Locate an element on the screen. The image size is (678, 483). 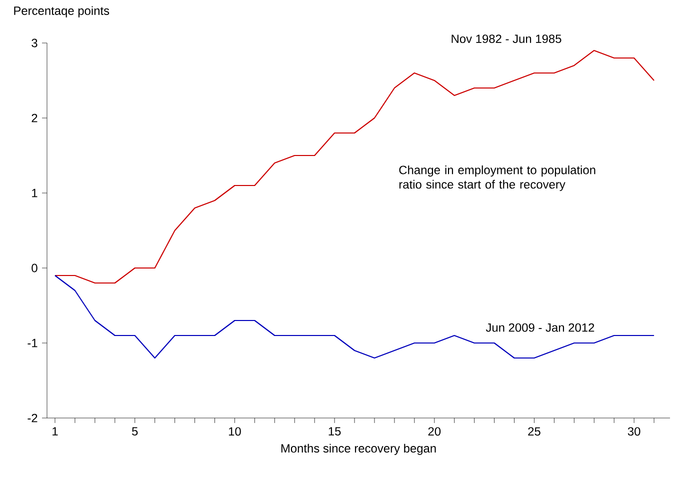
series-label: Jun 2009 - Jan 2012 is located at coordinates (540, 327).